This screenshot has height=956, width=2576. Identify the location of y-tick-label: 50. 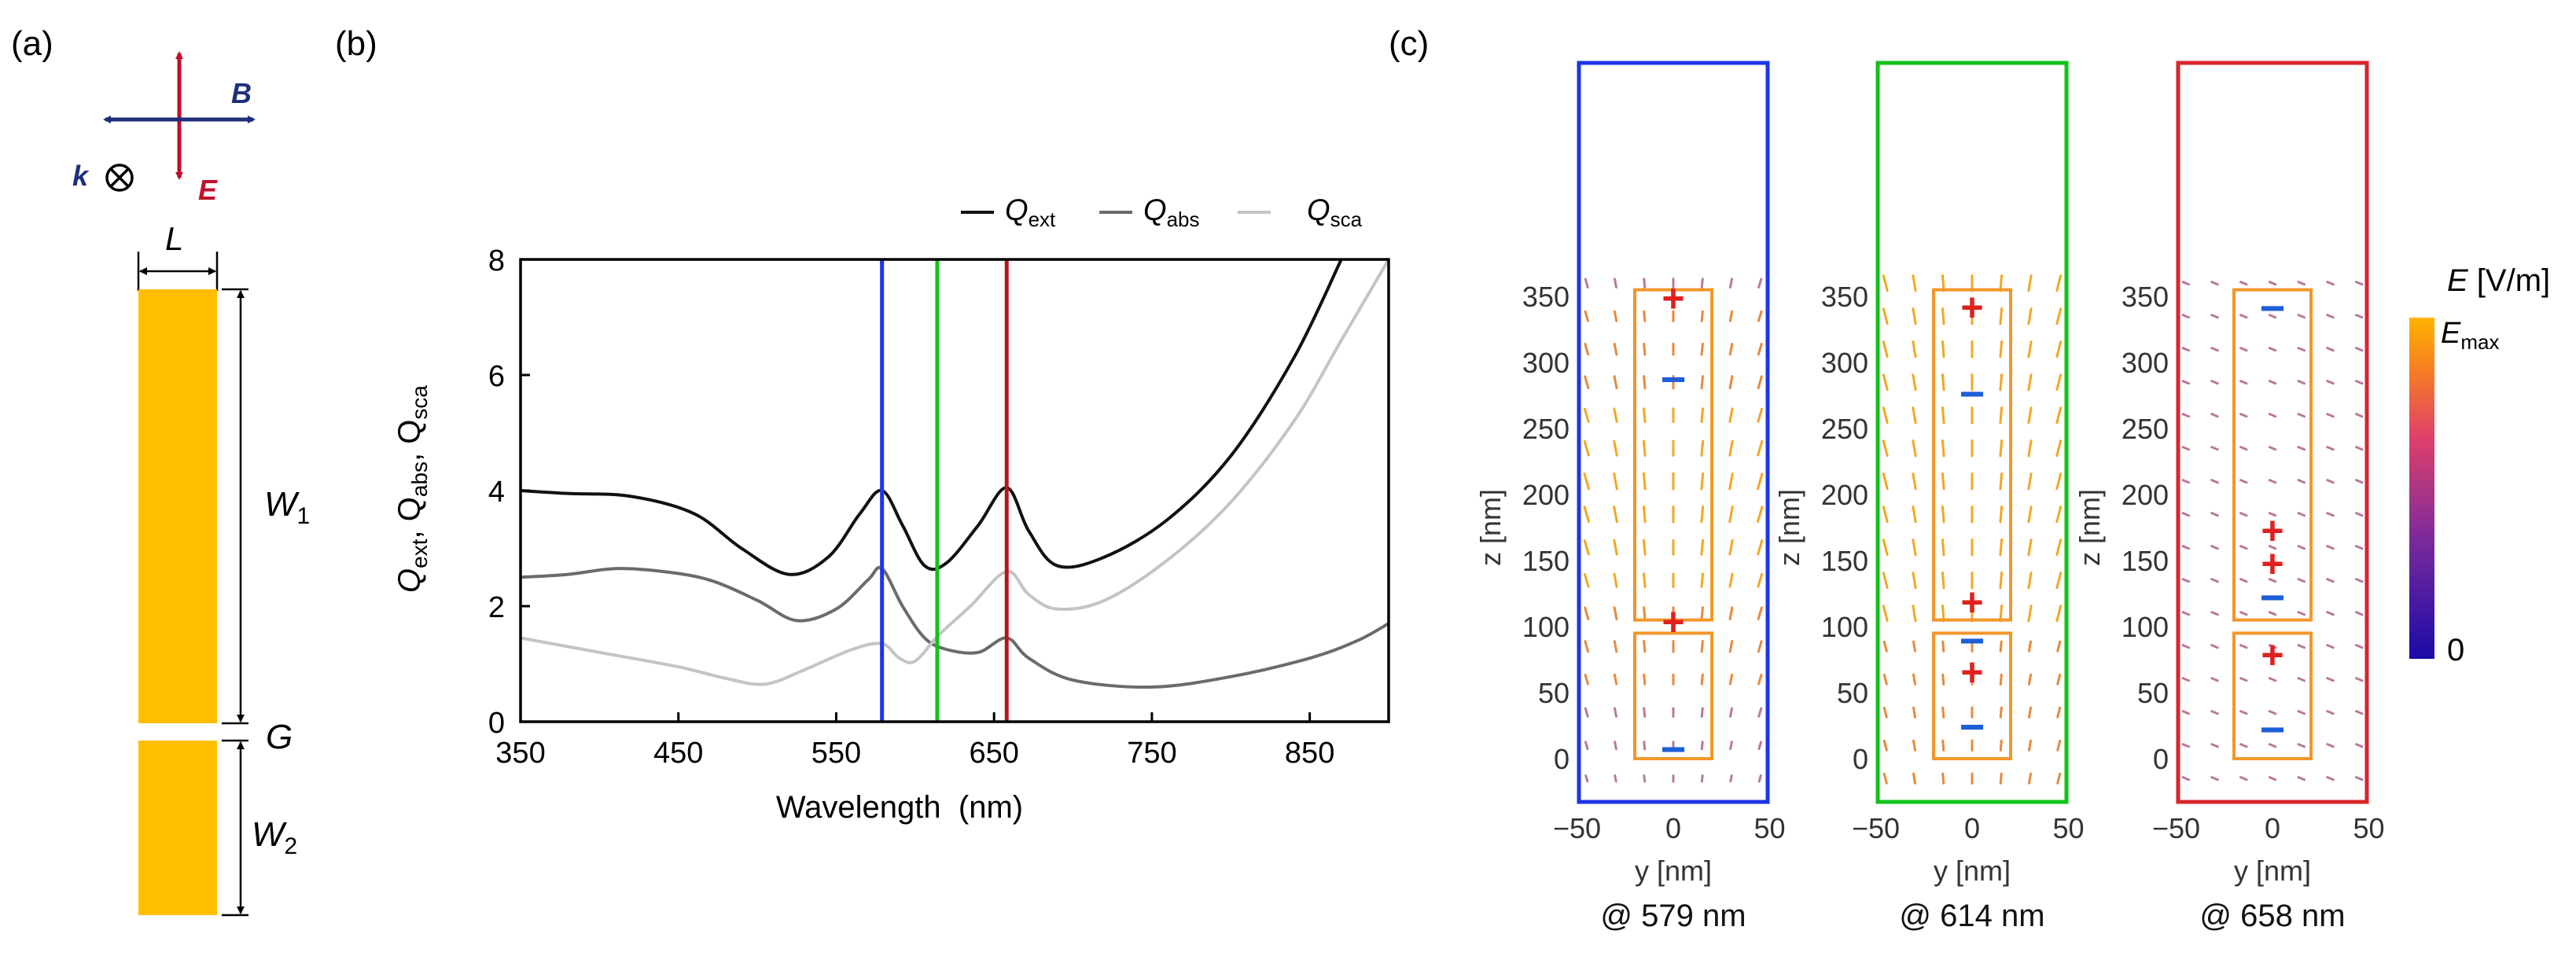
(2368, 828).